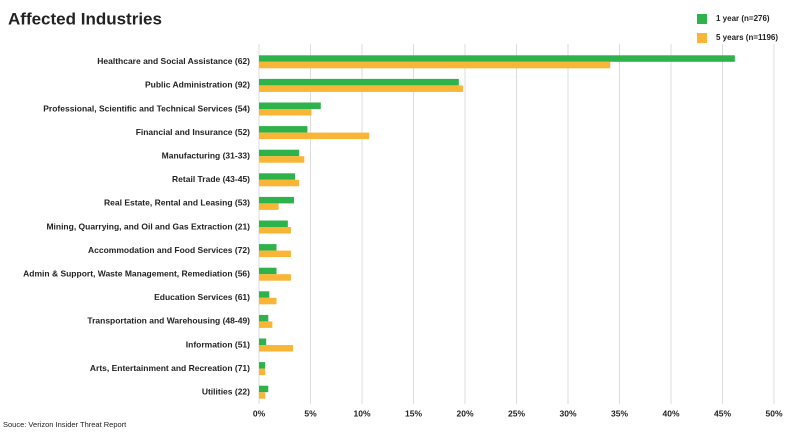  Describe the element at coordinates (211, 179) in the screenshot. I see `y-tick-label: Retail Trade (43-45)` at that location.